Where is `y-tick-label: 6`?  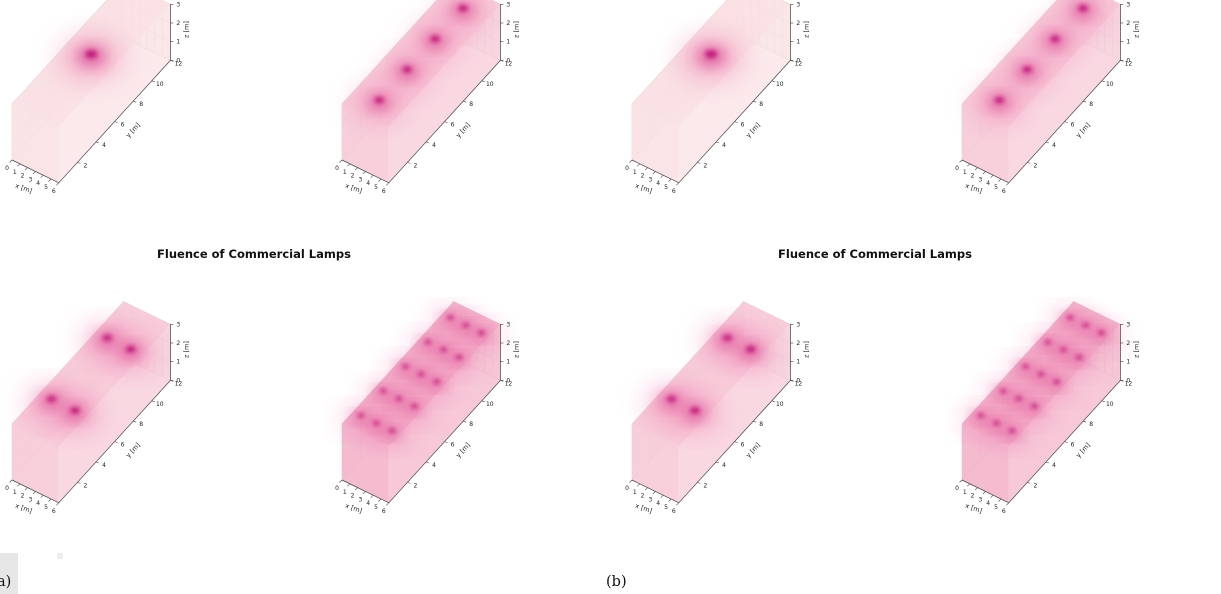
y-tick-label: 6 is located at coordinates (123, 445).